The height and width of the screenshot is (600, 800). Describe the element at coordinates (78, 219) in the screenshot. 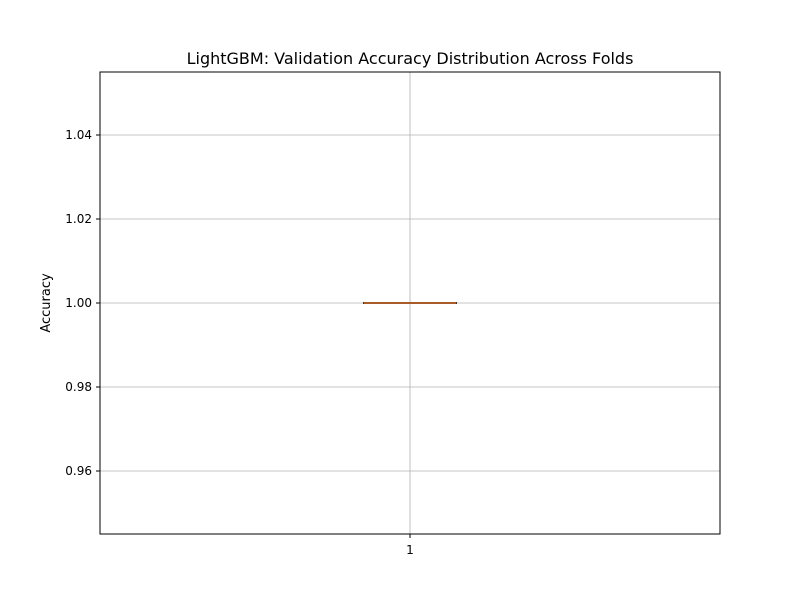

I see `y-tick-label: 1.02` at that location.